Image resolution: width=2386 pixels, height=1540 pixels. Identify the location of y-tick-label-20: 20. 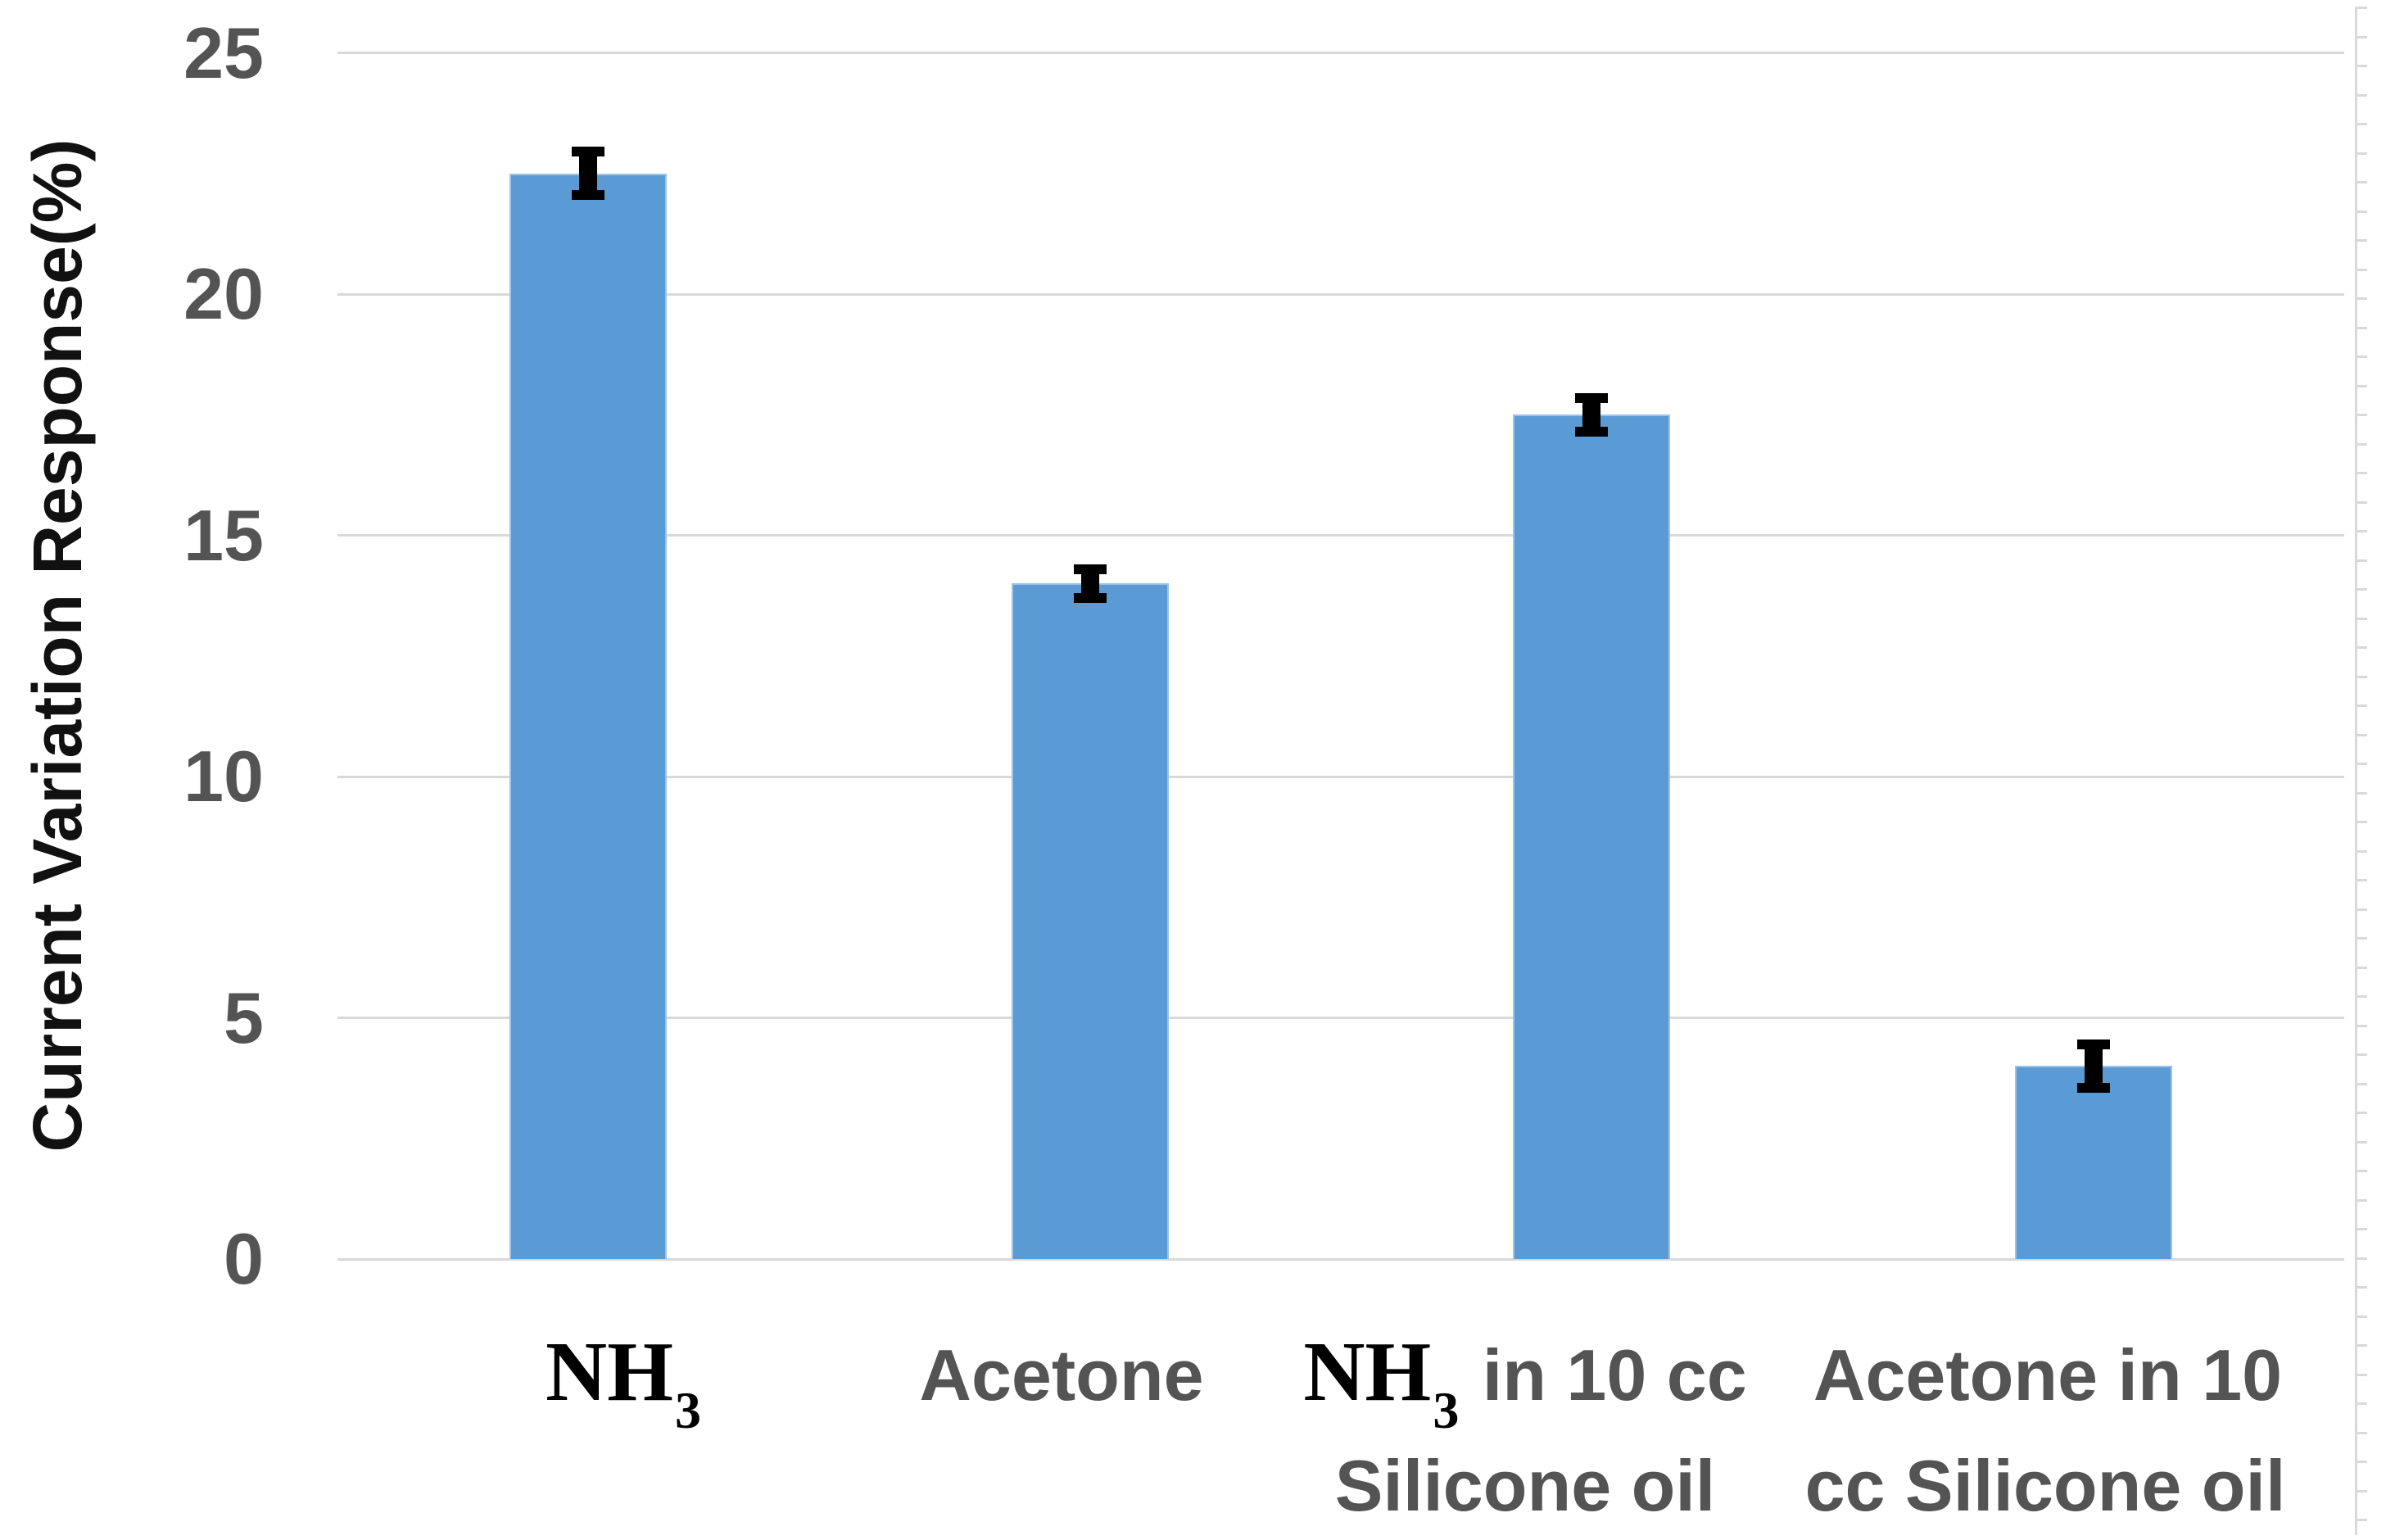
(223, 293).